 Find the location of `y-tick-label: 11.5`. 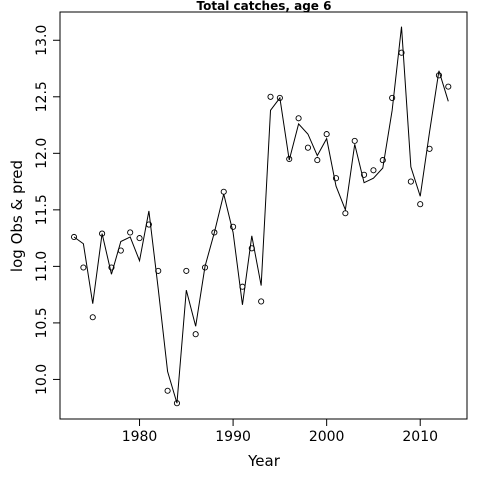

y-tick-label: 11.5 is located at coordinates (42, 209).